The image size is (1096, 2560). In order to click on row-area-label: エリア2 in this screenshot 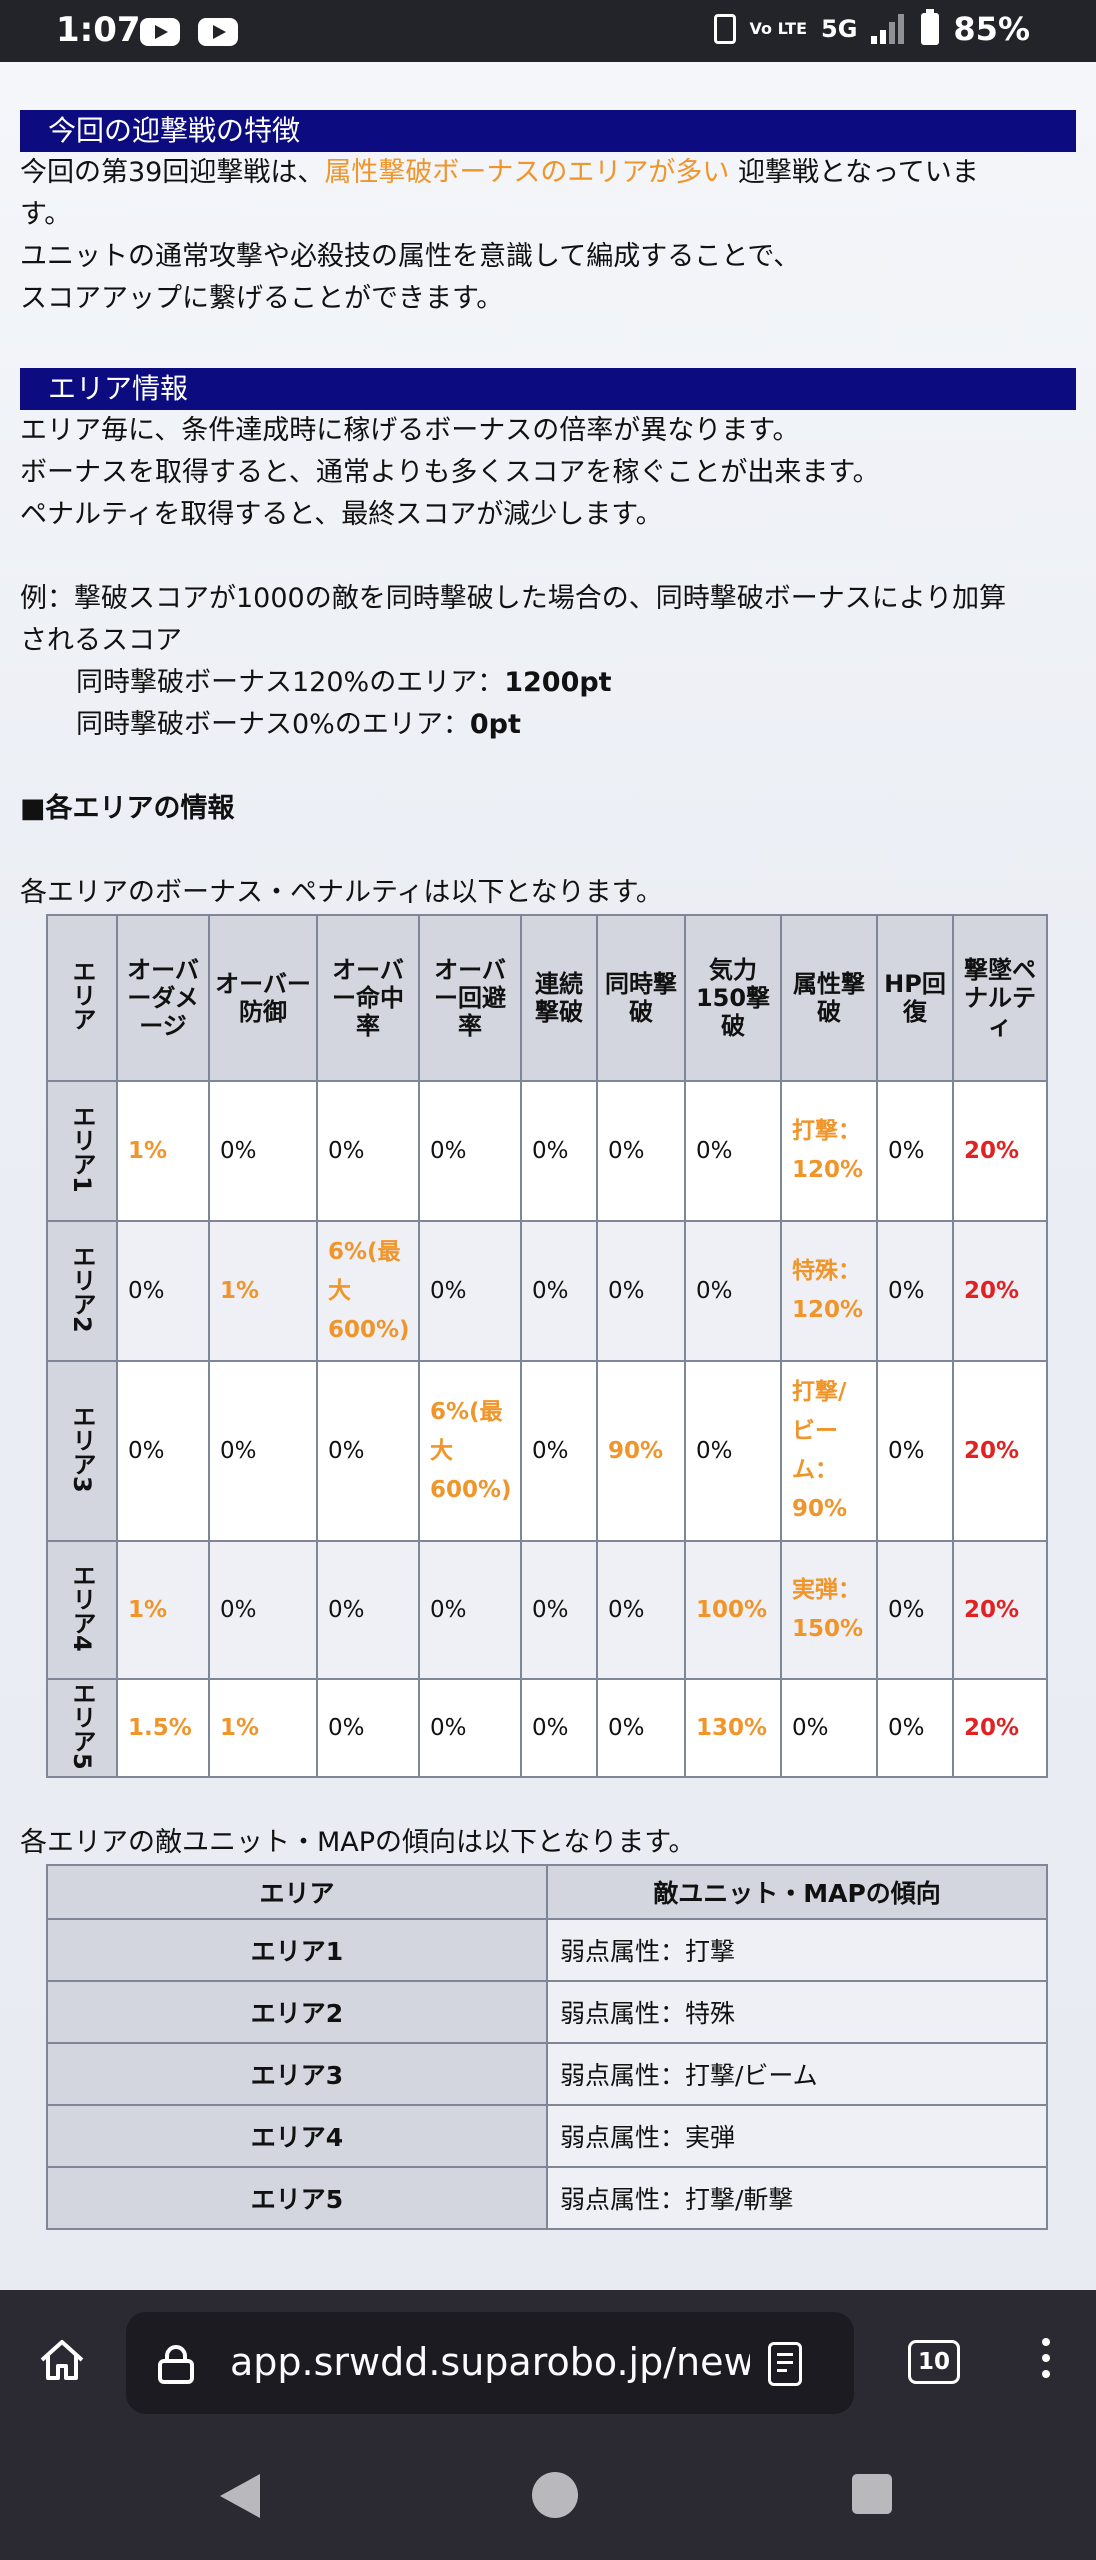, I will do `click(297, 2012)`.